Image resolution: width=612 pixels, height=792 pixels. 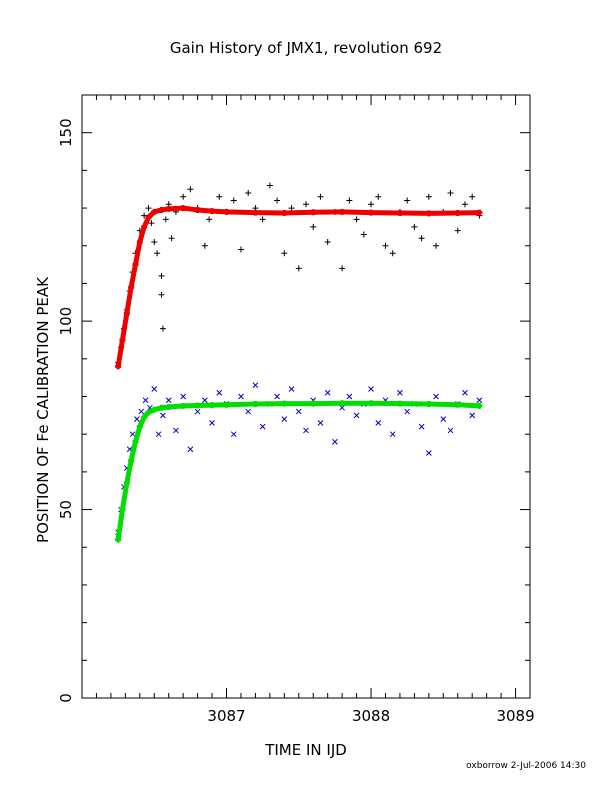 I want to click on y-tick-label: 50, so click(x=66, y=509).